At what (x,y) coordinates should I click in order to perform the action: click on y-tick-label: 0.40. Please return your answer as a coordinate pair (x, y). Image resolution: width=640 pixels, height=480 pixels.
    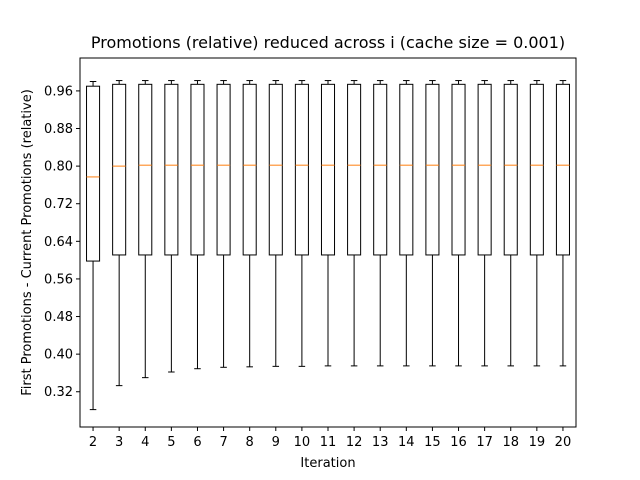
    Looking at the image, I should click on (58, 355).